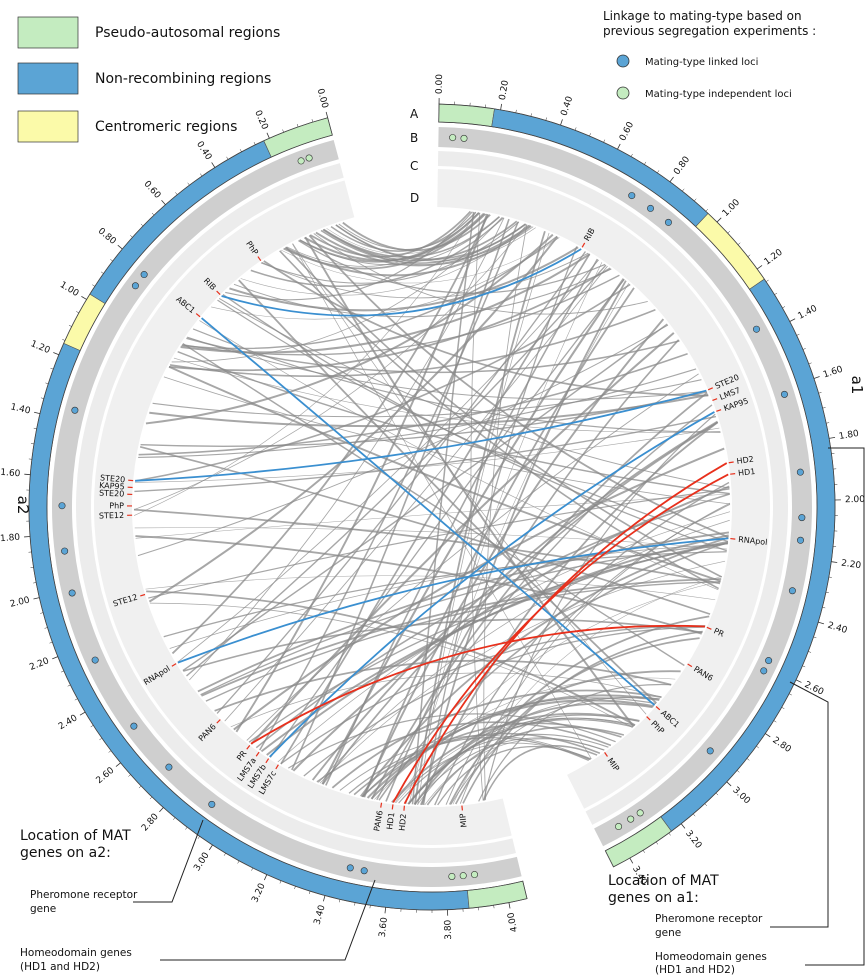 The image size is (868, 976). Describe the element at coordinates (849, 435) in the screenshot. I see `tick-label: 1.80` at that location.